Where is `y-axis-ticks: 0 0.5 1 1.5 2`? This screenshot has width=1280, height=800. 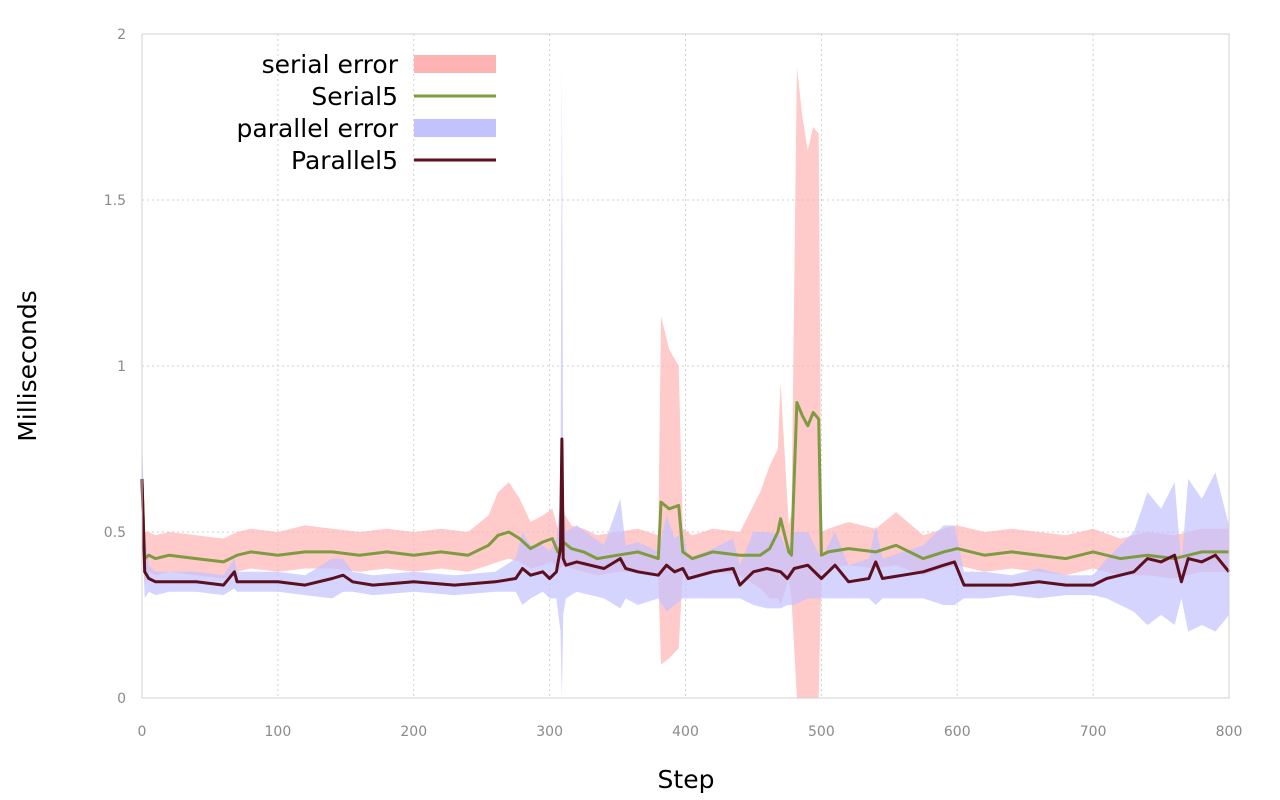 y-axis-ticks: 0 0.5 1 1.5 2 is located at coordinates (115, 367).